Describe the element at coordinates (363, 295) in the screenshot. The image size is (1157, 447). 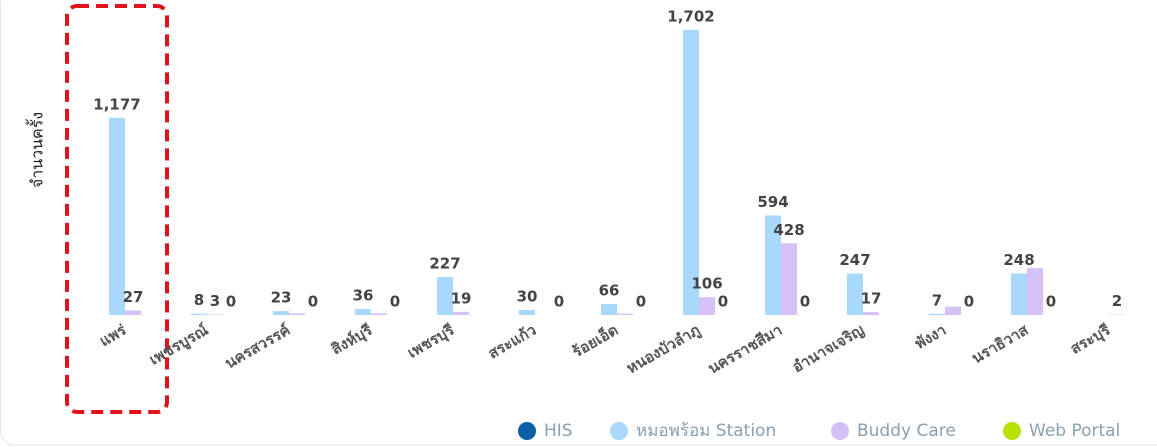
I see `data-label: 36` at that location.